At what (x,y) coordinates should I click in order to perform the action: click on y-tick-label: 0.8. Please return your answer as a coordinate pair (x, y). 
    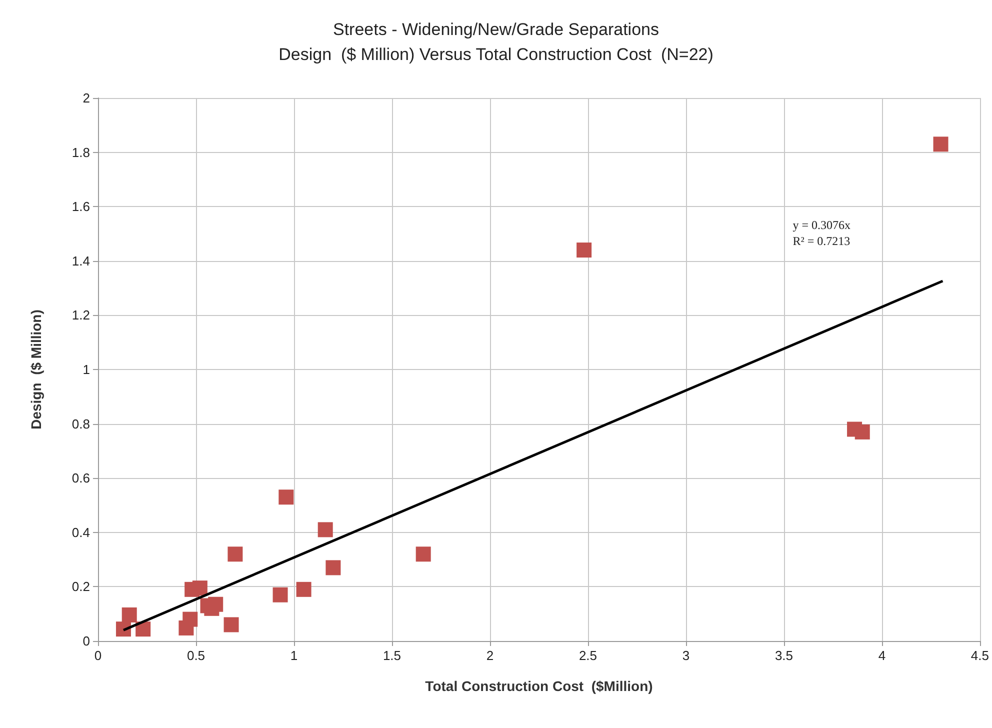
    Looking at the image, I should click on (81, 424).